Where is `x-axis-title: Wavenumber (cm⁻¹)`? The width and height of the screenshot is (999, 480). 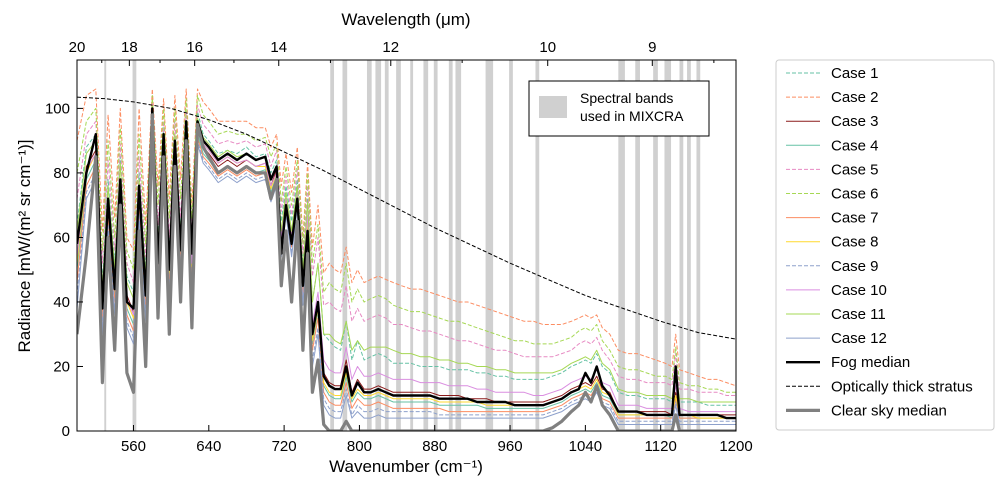
x-axis-title: Wavenumber (cm⁻¹) is located at coordinates (406, 466).